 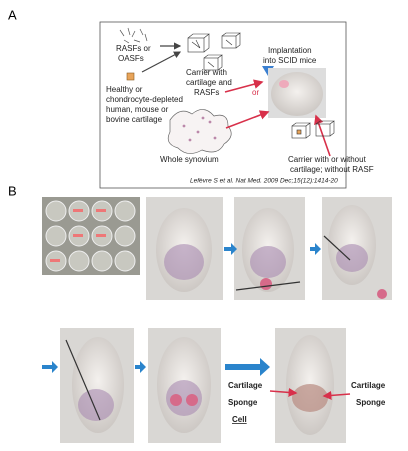 I want to click on text: Whole synovium, so click(x=189, y=159).